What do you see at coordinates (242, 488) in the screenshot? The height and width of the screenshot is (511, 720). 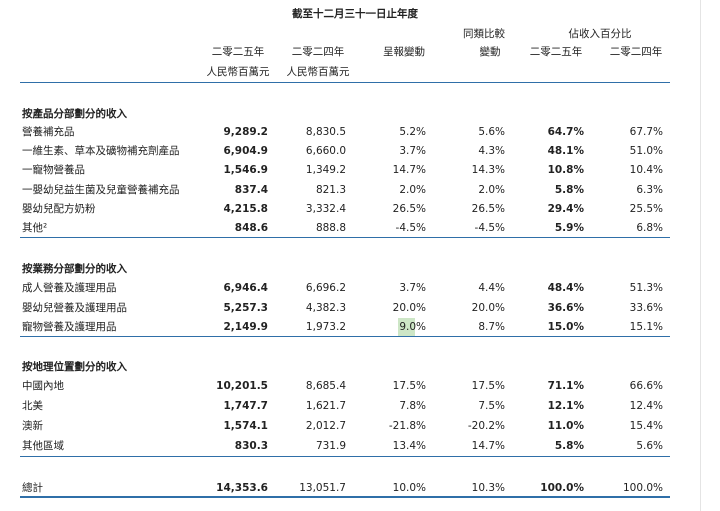 I see `total-cell: 14,353.6` at bounding box center [242, 488].